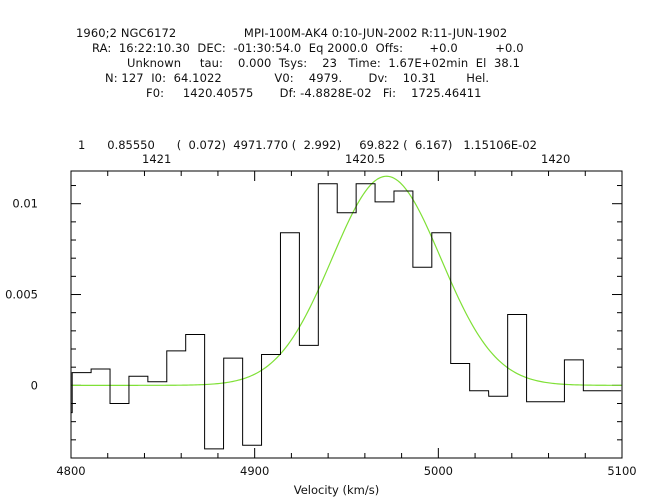  I want to click on x-tick-label: 5100, so click(621, 471).